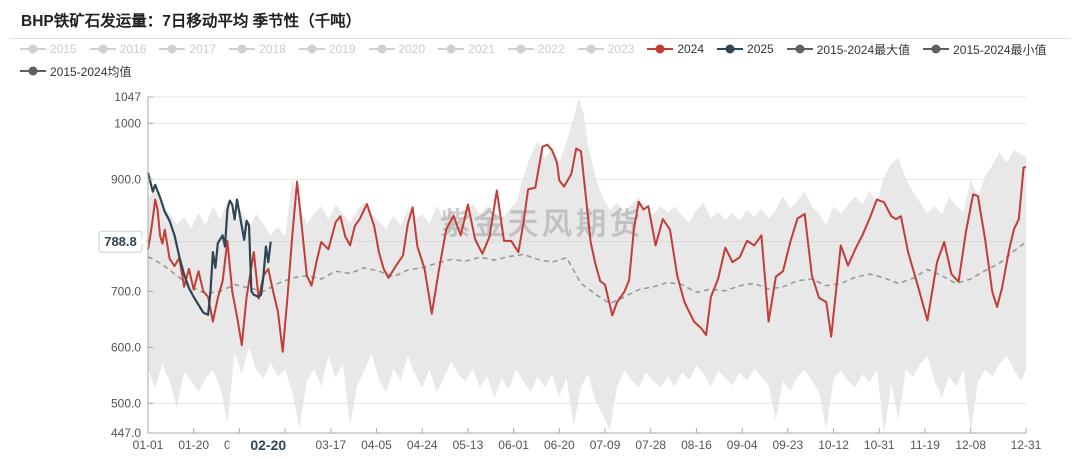 The height and width of the screenshot is (460, 1080). Describe the element at coordinates (587, 273) in the screenshot. I see `mean-line` at that location.